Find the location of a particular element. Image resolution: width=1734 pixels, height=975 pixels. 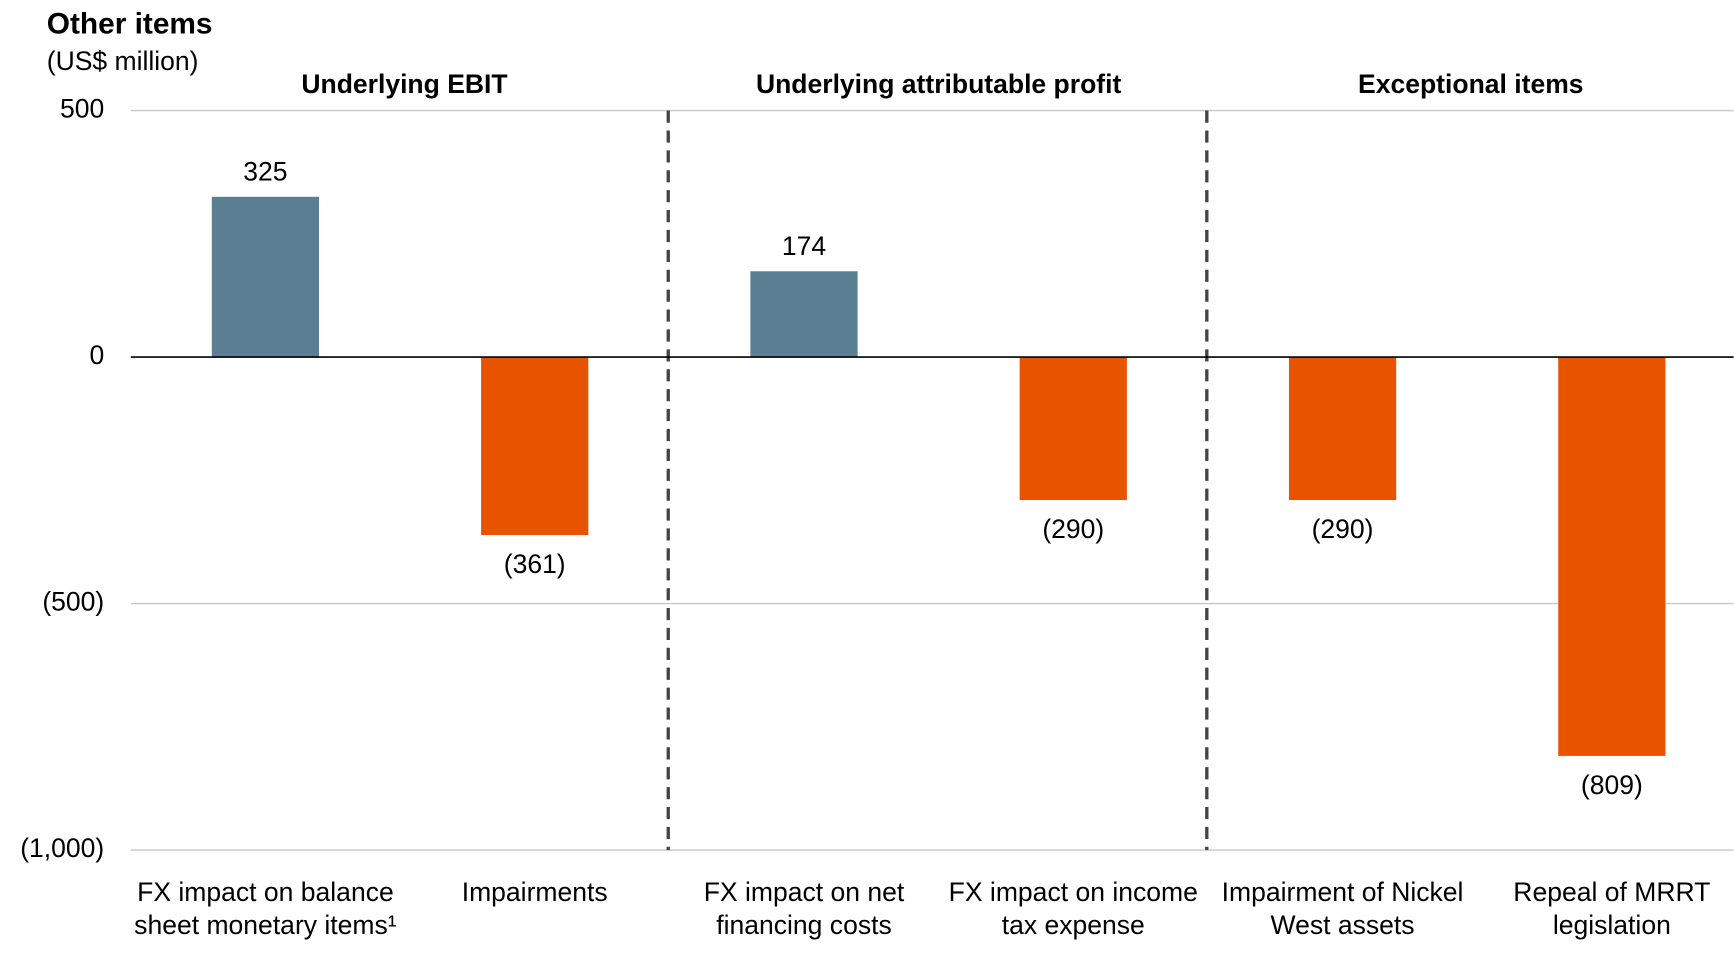

data-label: 174 is located at coordinates (804, 246).